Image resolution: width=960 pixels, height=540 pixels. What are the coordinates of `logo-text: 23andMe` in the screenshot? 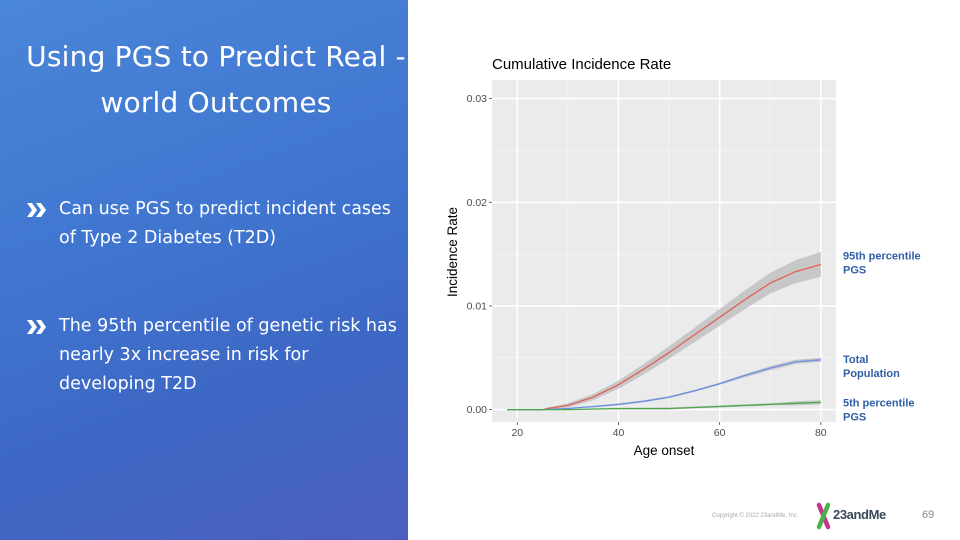 It's located at (859, 514).